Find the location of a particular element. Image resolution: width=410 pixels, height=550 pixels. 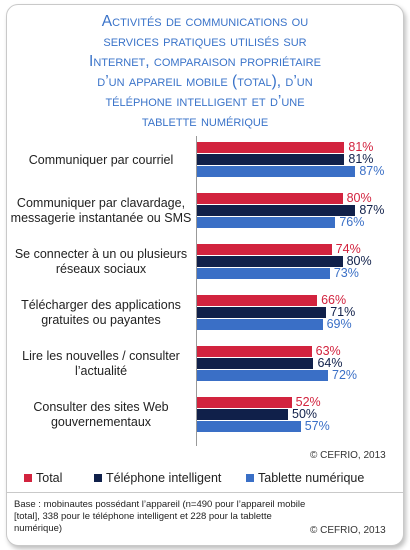

legend-item-tablet: Tablette numérique is located at coordinates (305, 478).